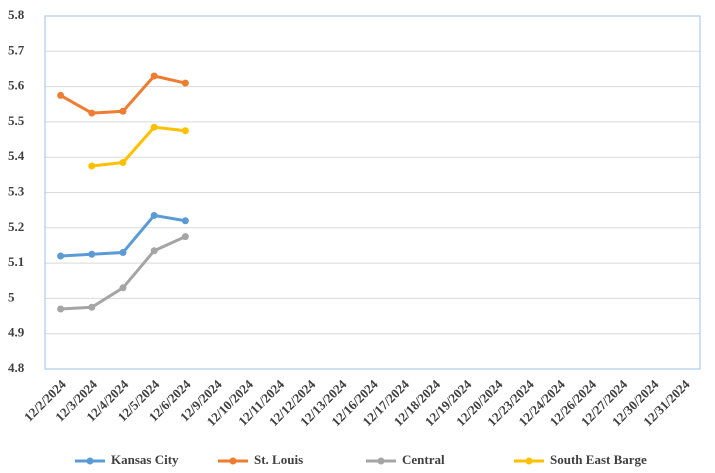  Describe the element at coordinates (16, 332) in the screenshot. I see `y-tick-label: 4.9` at that location.